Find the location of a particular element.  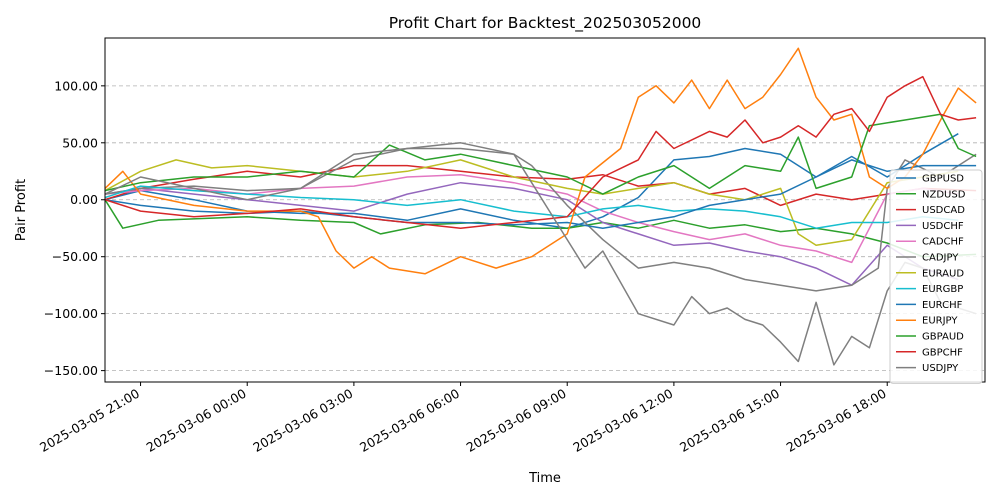

legend-label: USDJPY is located at coordinates (940, 368).